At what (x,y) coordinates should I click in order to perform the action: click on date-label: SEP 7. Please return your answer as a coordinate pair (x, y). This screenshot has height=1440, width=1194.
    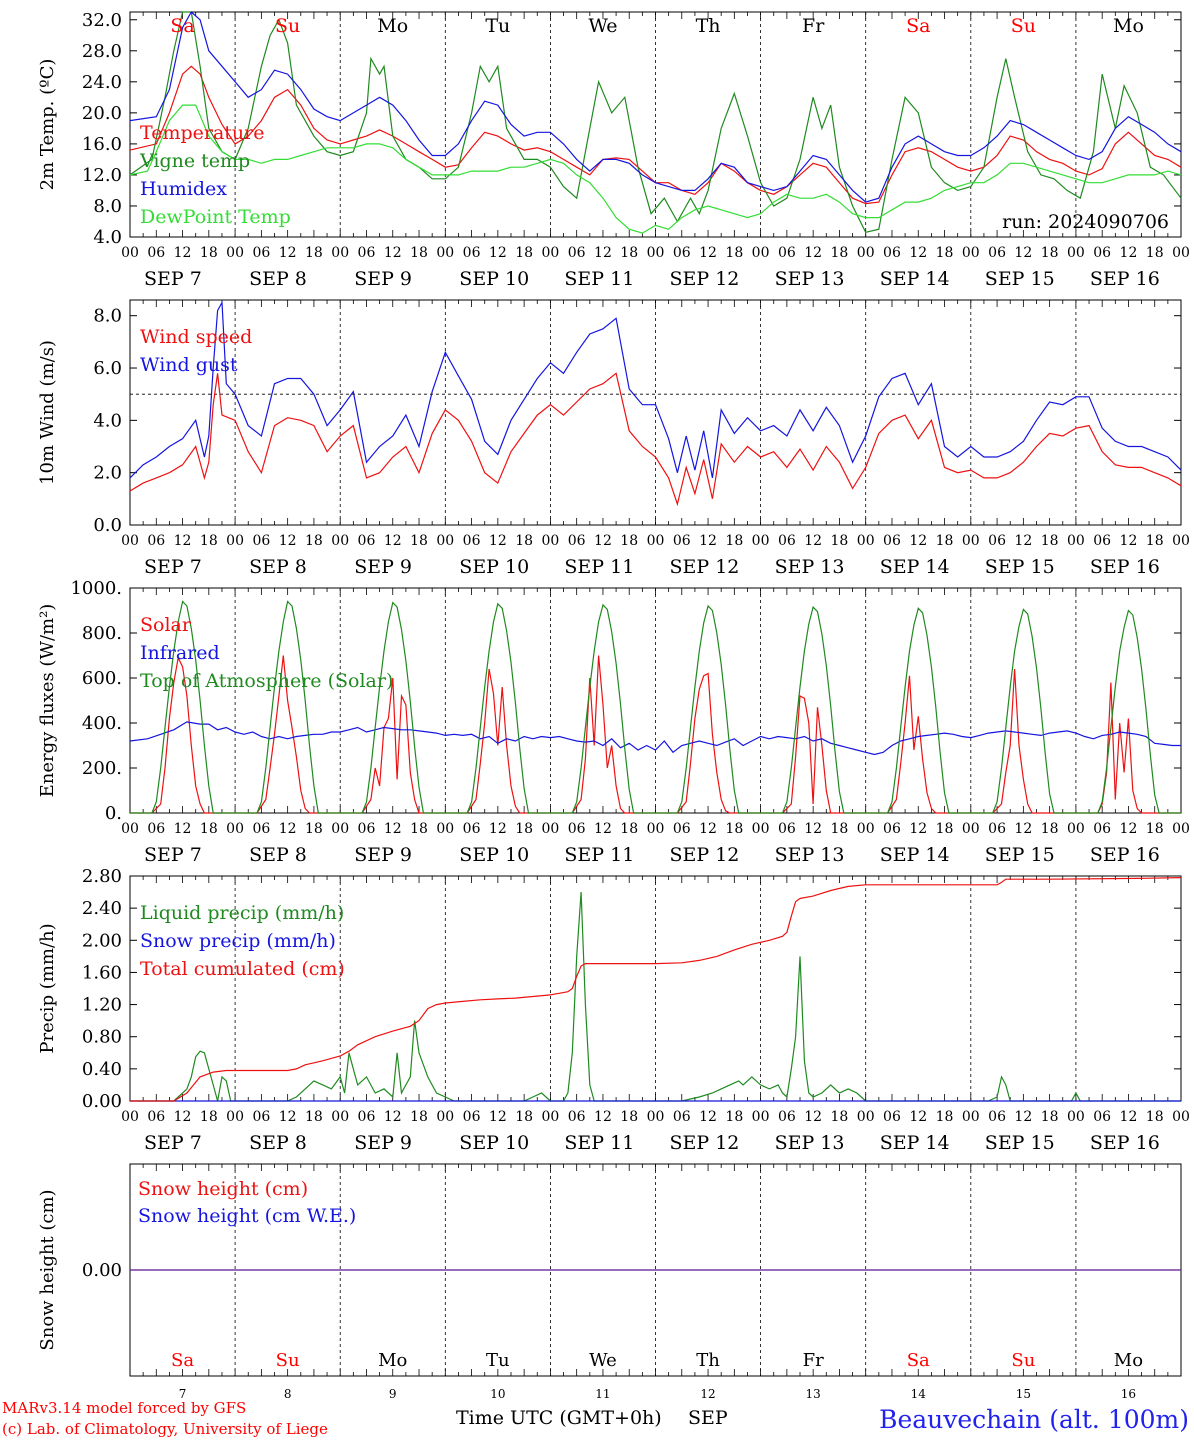
    Looking at the image, I should click on (173, 279).